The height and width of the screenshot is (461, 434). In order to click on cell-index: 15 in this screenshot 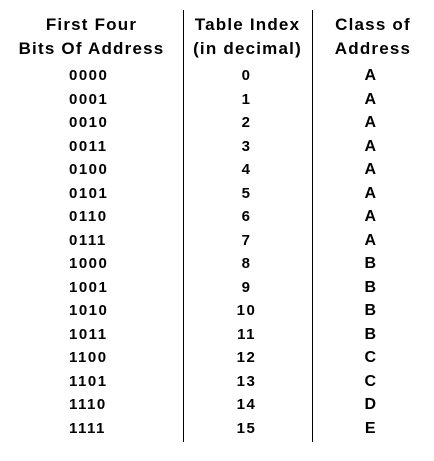, I will do `click(246, 428)`.